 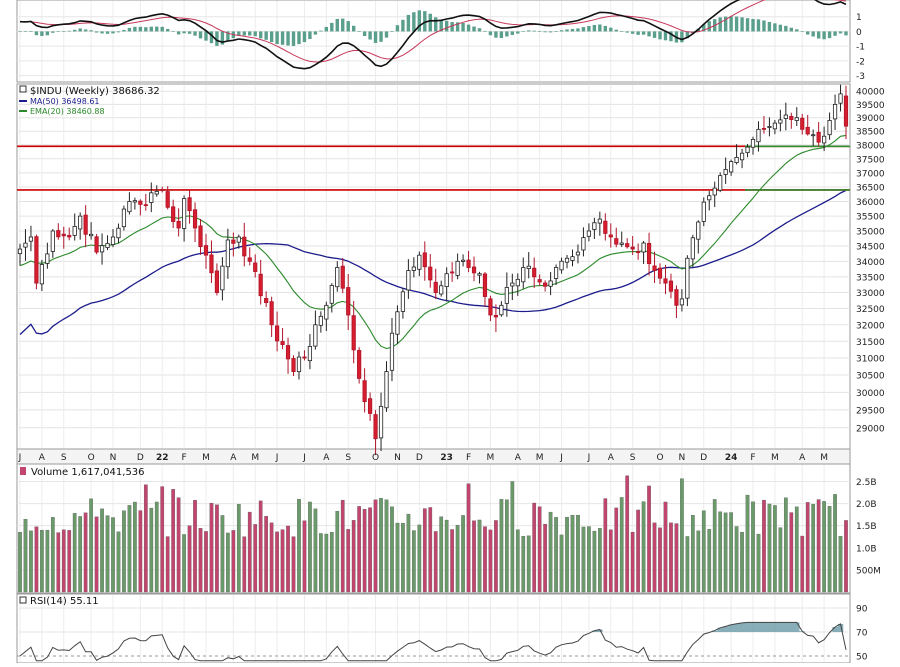 I want to click on macd-tick-label: -1, so click(x=860, y=48).